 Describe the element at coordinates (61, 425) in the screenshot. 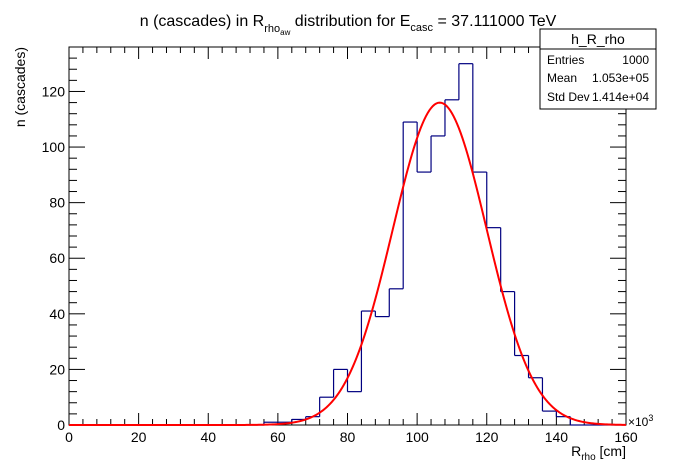

I see `y-tick-label: 0` at that location.